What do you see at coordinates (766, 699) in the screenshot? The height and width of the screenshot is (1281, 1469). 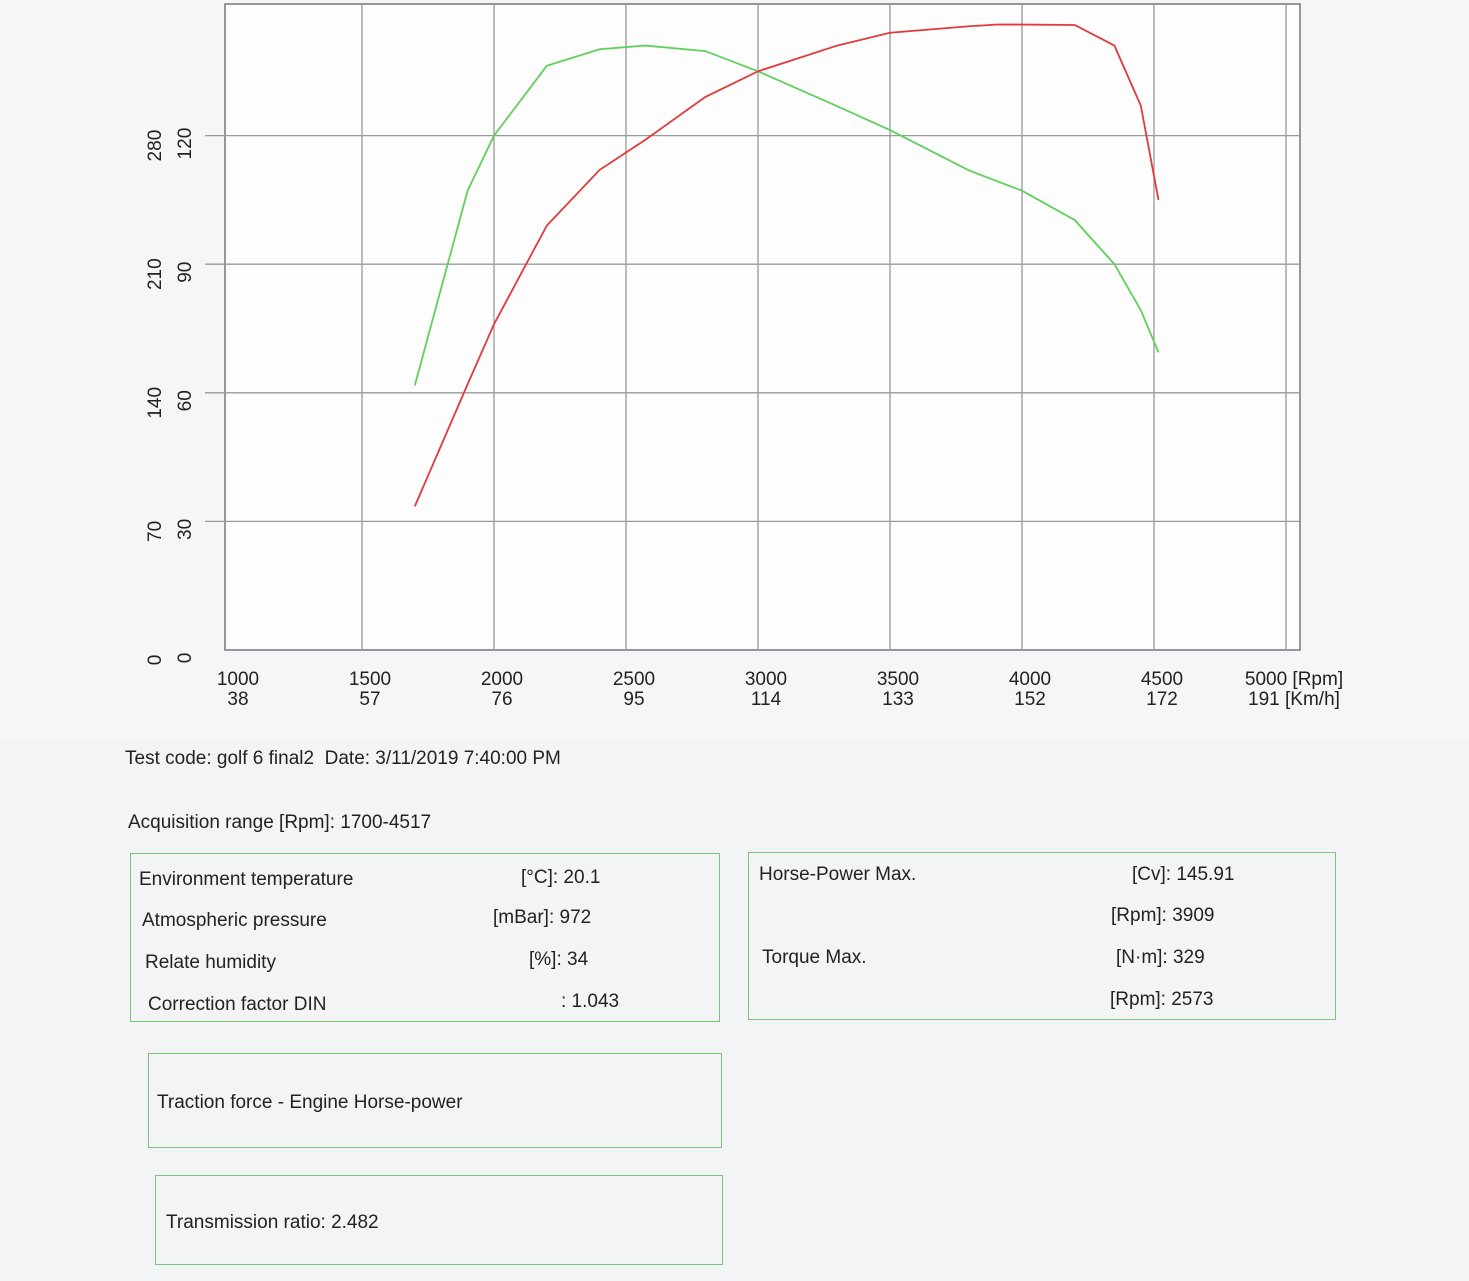 I see `x-speed-label: 114` at bounding box center [766, 699].